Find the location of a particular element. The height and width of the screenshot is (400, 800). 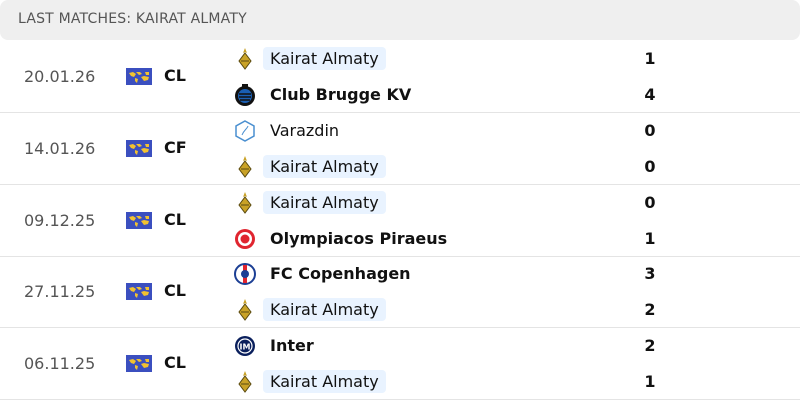

club-brugge-crest-icon is located at coordinates (245, 95).